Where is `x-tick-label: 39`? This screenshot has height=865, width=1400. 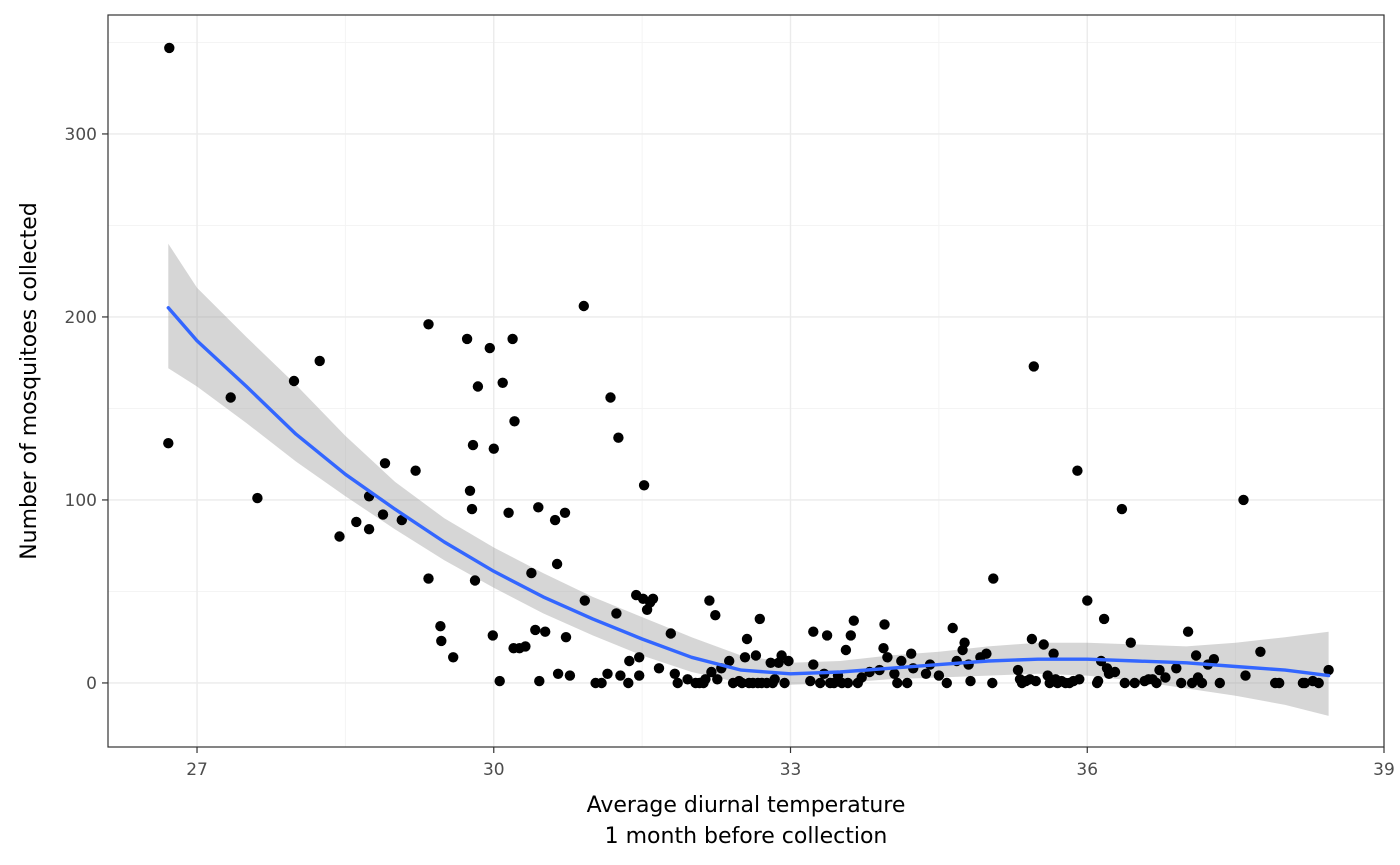 x-tick-label: 39 is located at coordinates (1384, 770).